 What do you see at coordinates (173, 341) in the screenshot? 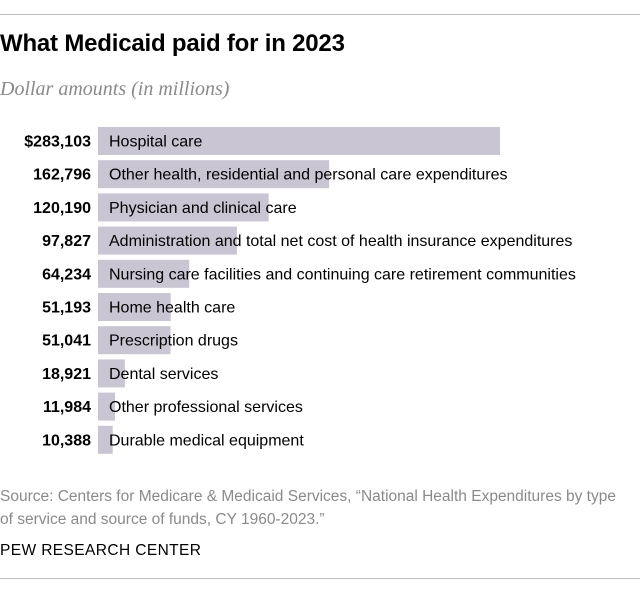
I see `category-label-6: Prescription drugs` at bounding box center [173, 341].